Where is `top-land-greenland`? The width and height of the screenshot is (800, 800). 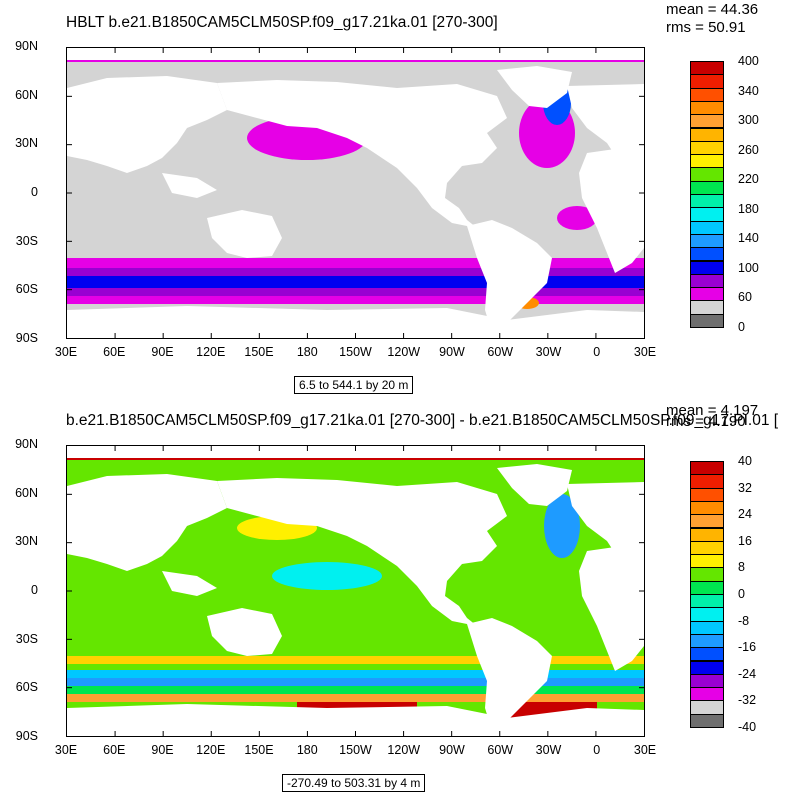
top-land-greenland is located at coordinates (534, 87).